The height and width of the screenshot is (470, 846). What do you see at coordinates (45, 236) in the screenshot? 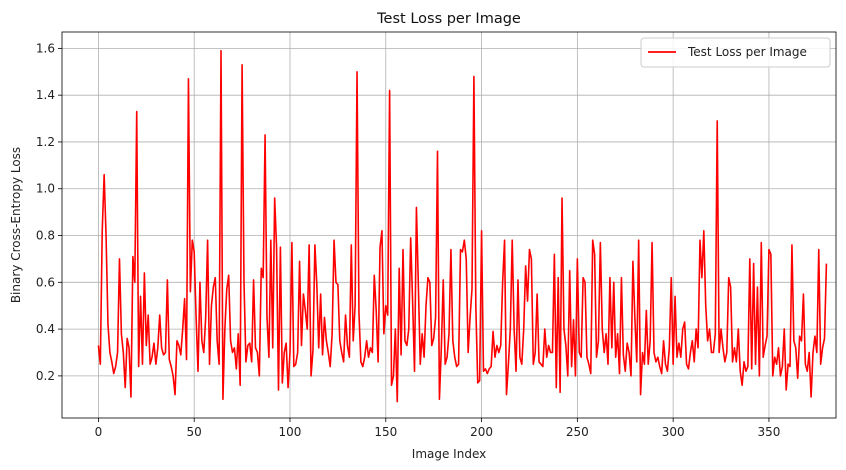
I see `y-tick-label: 0.8` at bounding box center [45, 236].